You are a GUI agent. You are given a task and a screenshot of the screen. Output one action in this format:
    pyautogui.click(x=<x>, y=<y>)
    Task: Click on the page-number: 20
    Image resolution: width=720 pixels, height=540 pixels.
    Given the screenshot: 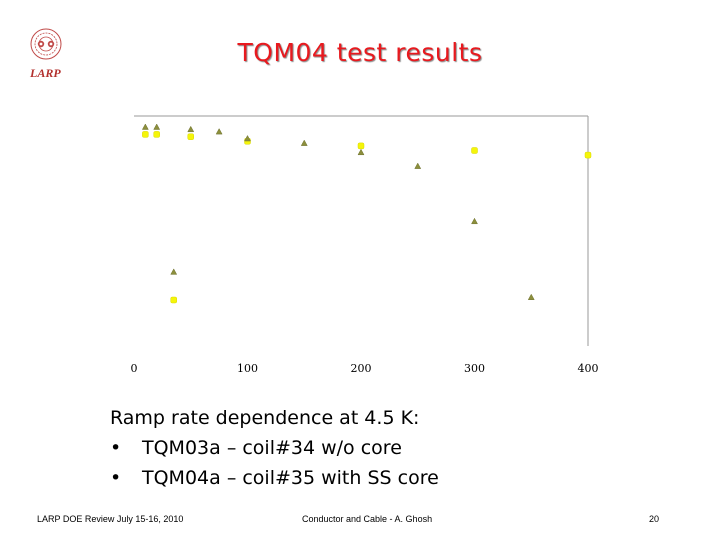 What is the action you would take?
    pyautogui.click(x=654, y=519)
    